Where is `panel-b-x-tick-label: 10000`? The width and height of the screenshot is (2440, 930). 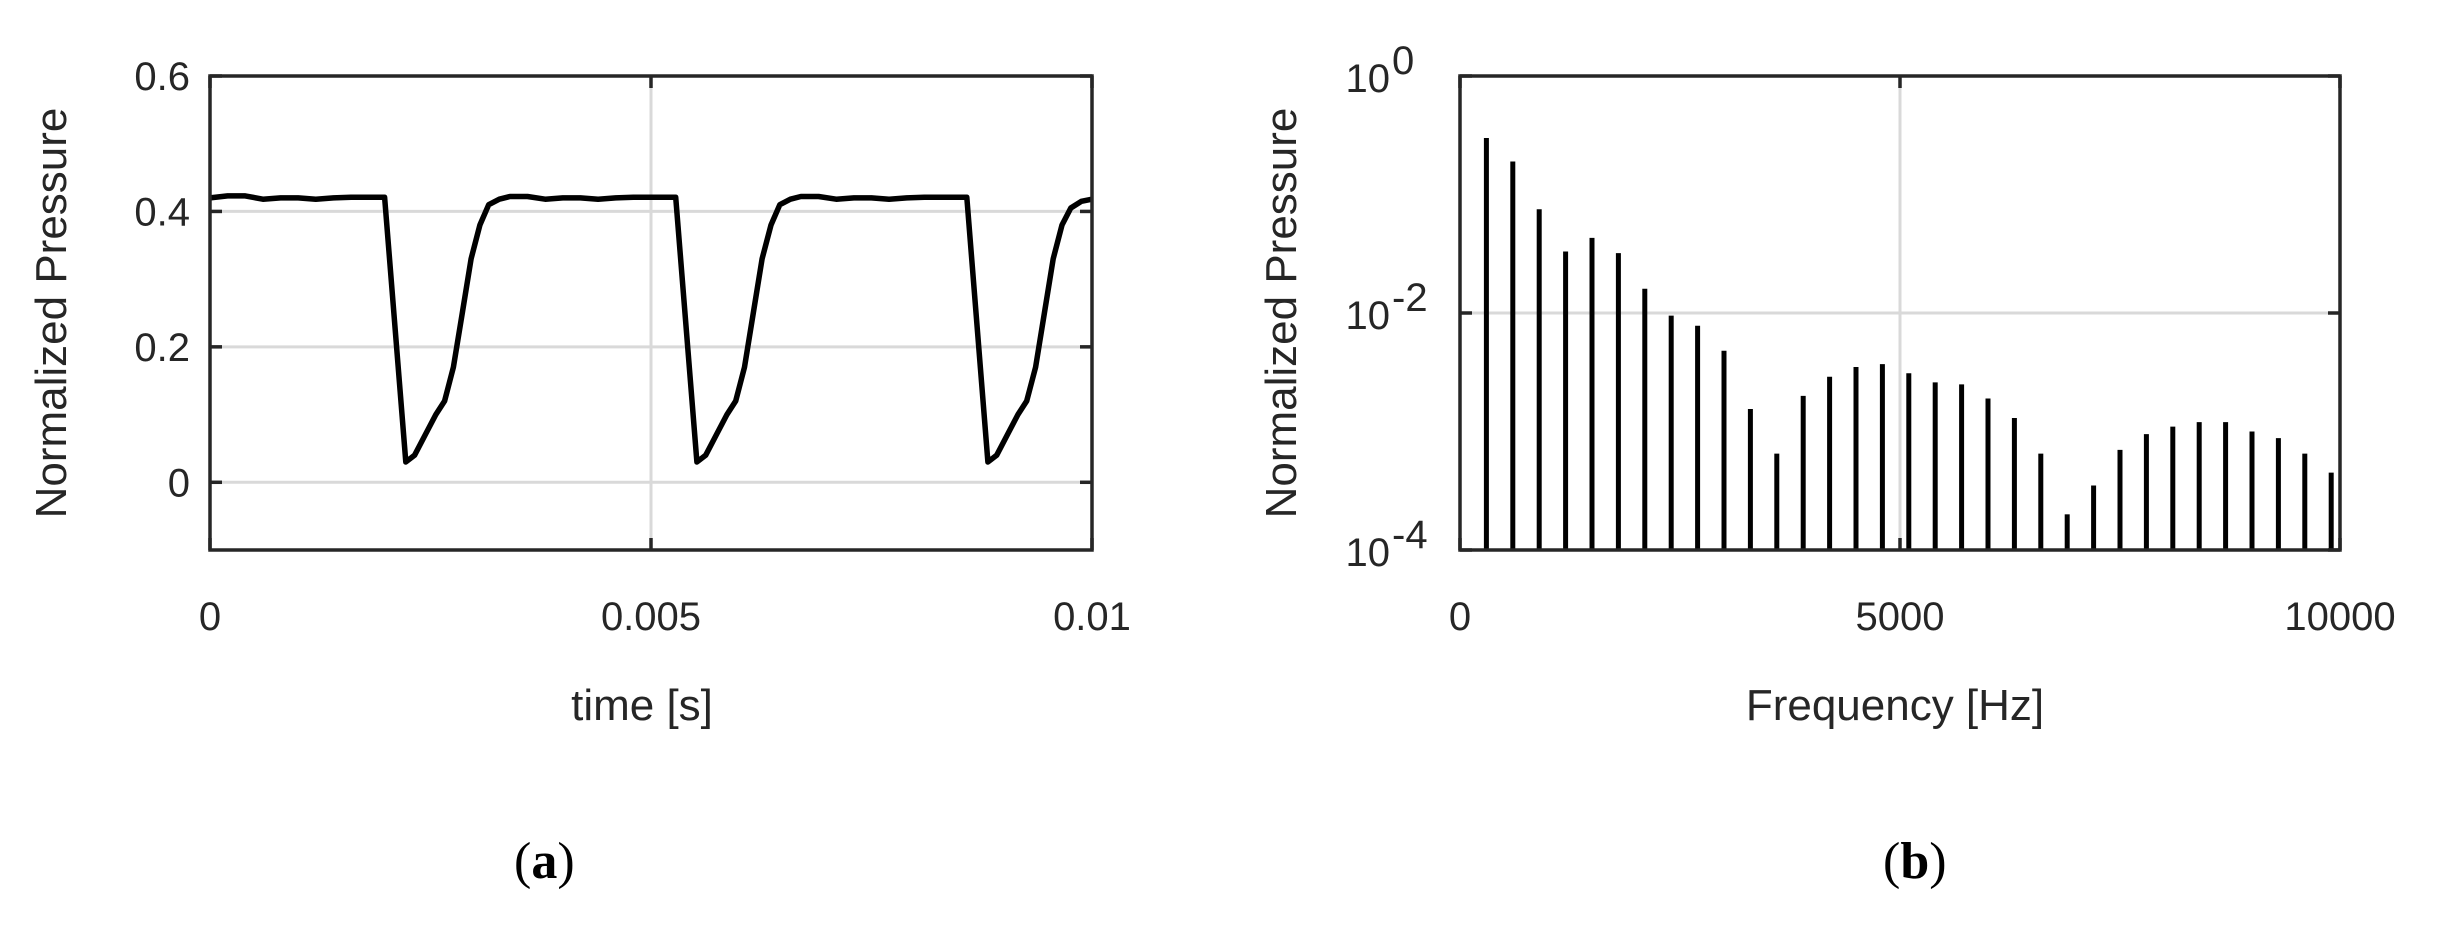
panel-b-x-tick-label: 10000 is located at coordinates (2339, 617).